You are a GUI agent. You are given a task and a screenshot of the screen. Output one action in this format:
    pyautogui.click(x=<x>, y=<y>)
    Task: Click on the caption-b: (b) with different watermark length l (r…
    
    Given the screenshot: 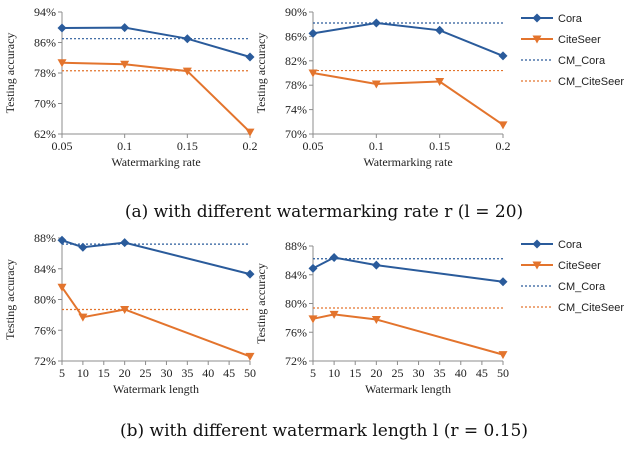 What is the action you would take?
    pyautogui.click(x=324, y=431)
    